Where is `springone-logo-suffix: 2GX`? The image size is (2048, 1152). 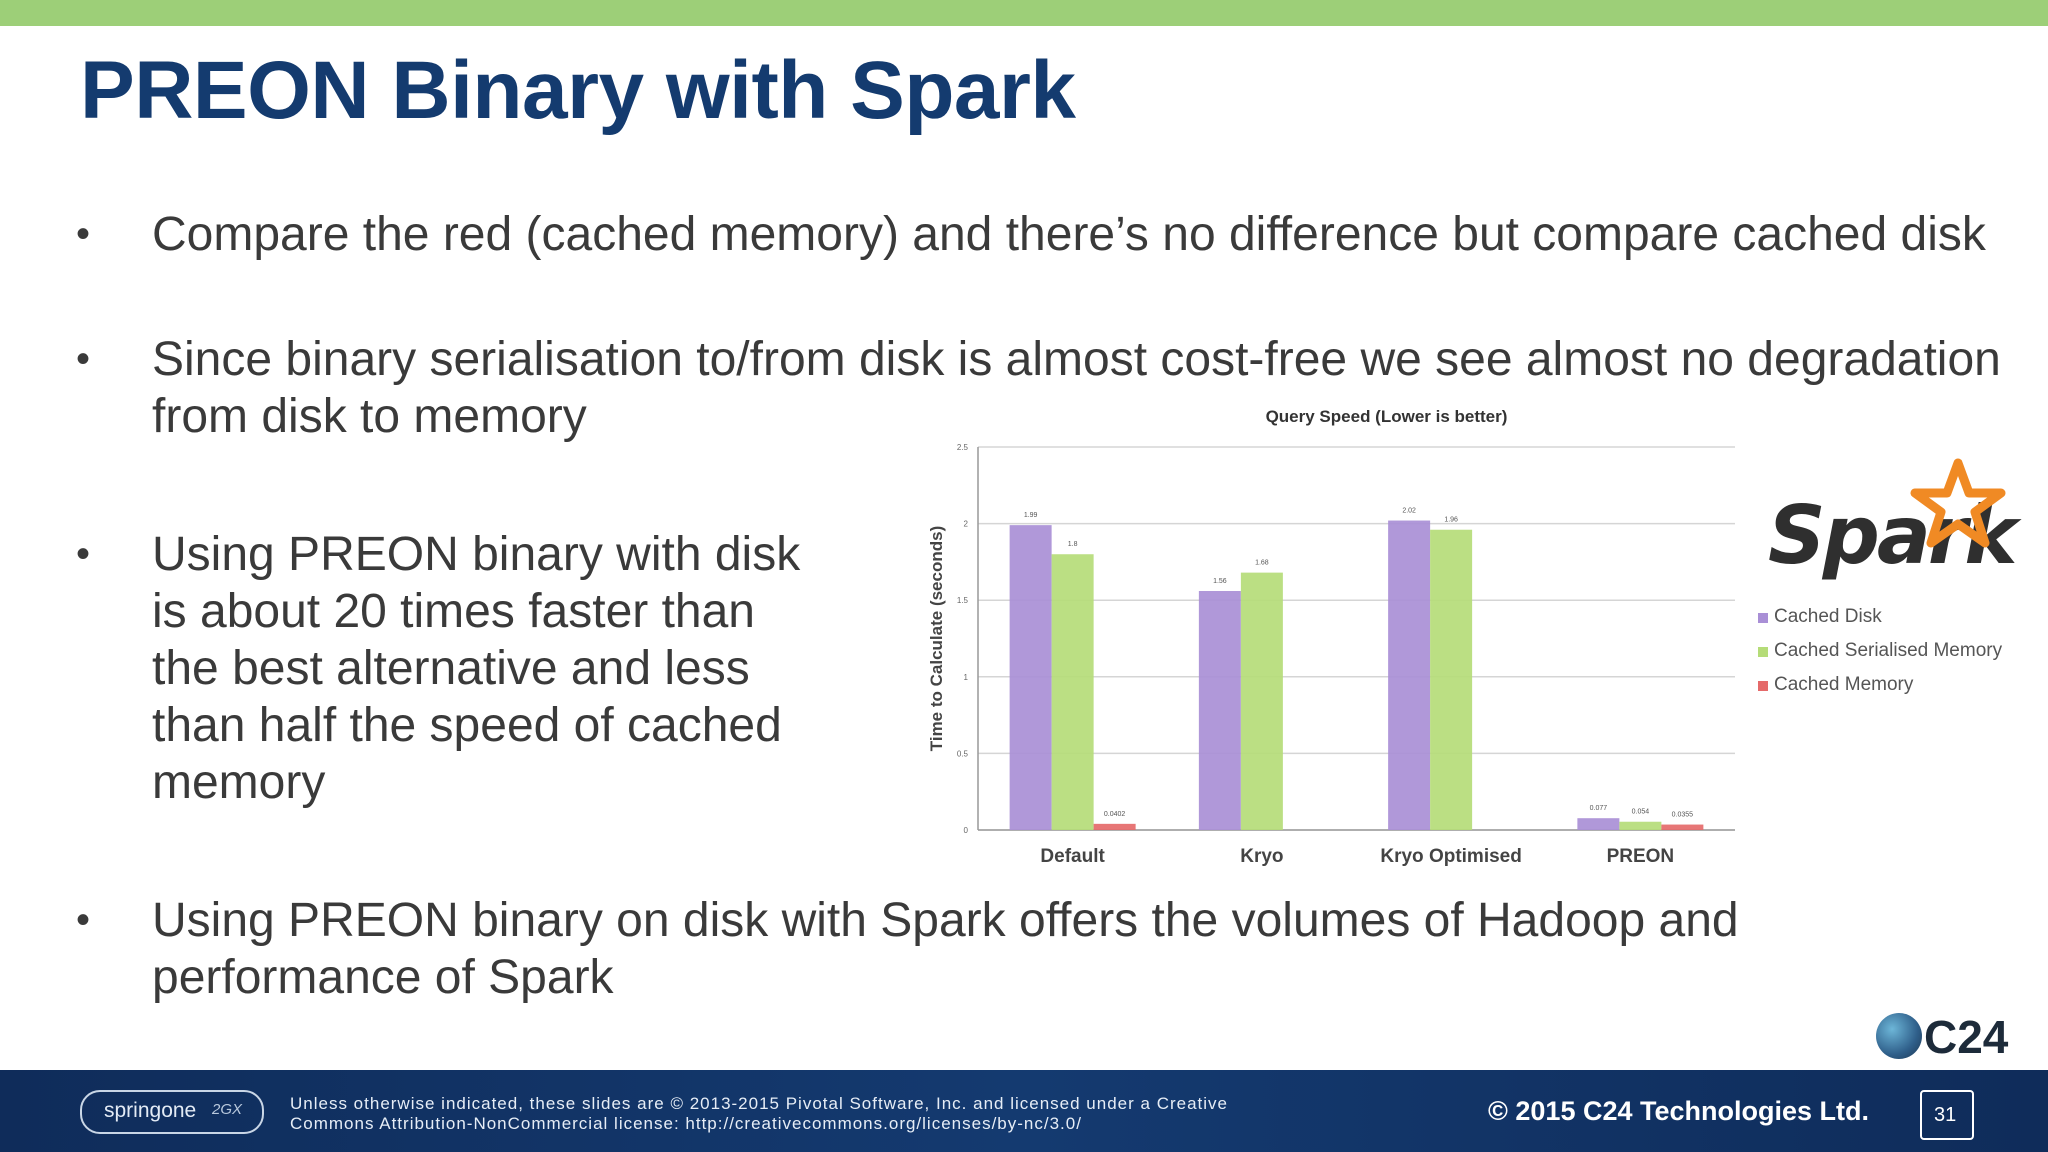
springone-logo-suffix: 2GX is located at coordinates (227, 1109).